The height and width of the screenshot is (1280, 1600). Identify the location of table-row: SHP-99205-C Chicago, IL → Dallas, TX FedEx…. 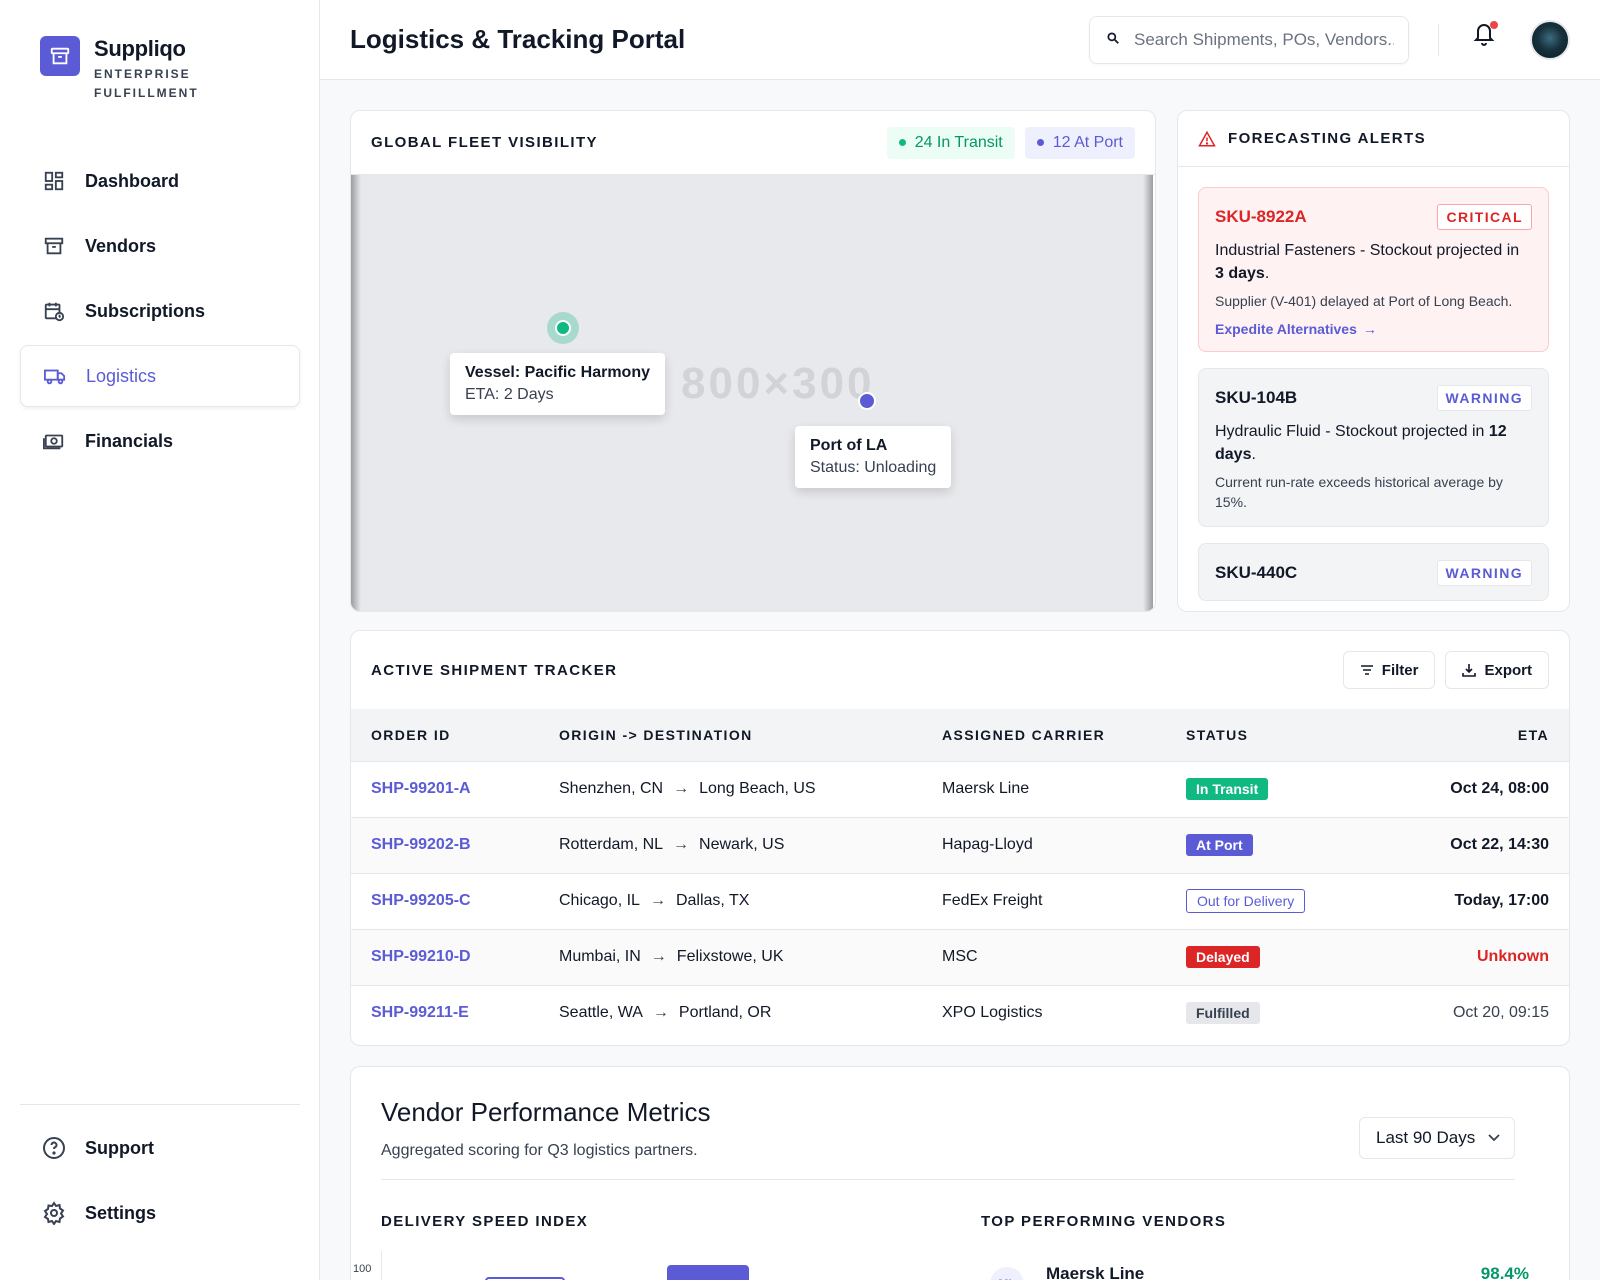
(960, 901).